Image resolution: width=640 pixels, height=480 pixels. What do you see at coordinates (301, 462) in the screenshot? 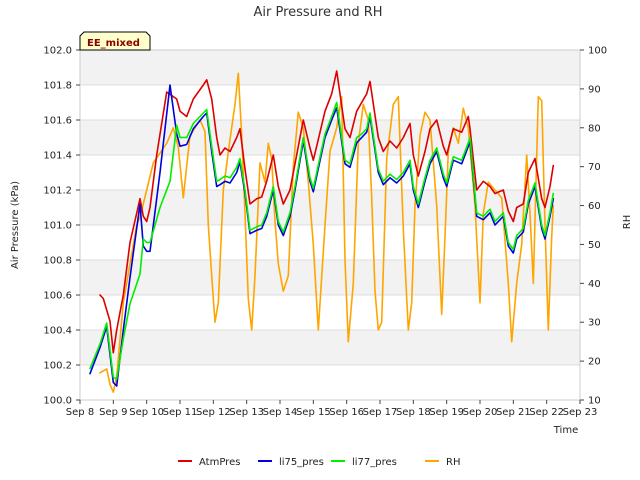
I see `legend-label-li75_pres: li75_pres` at bounding box center [301, 462].